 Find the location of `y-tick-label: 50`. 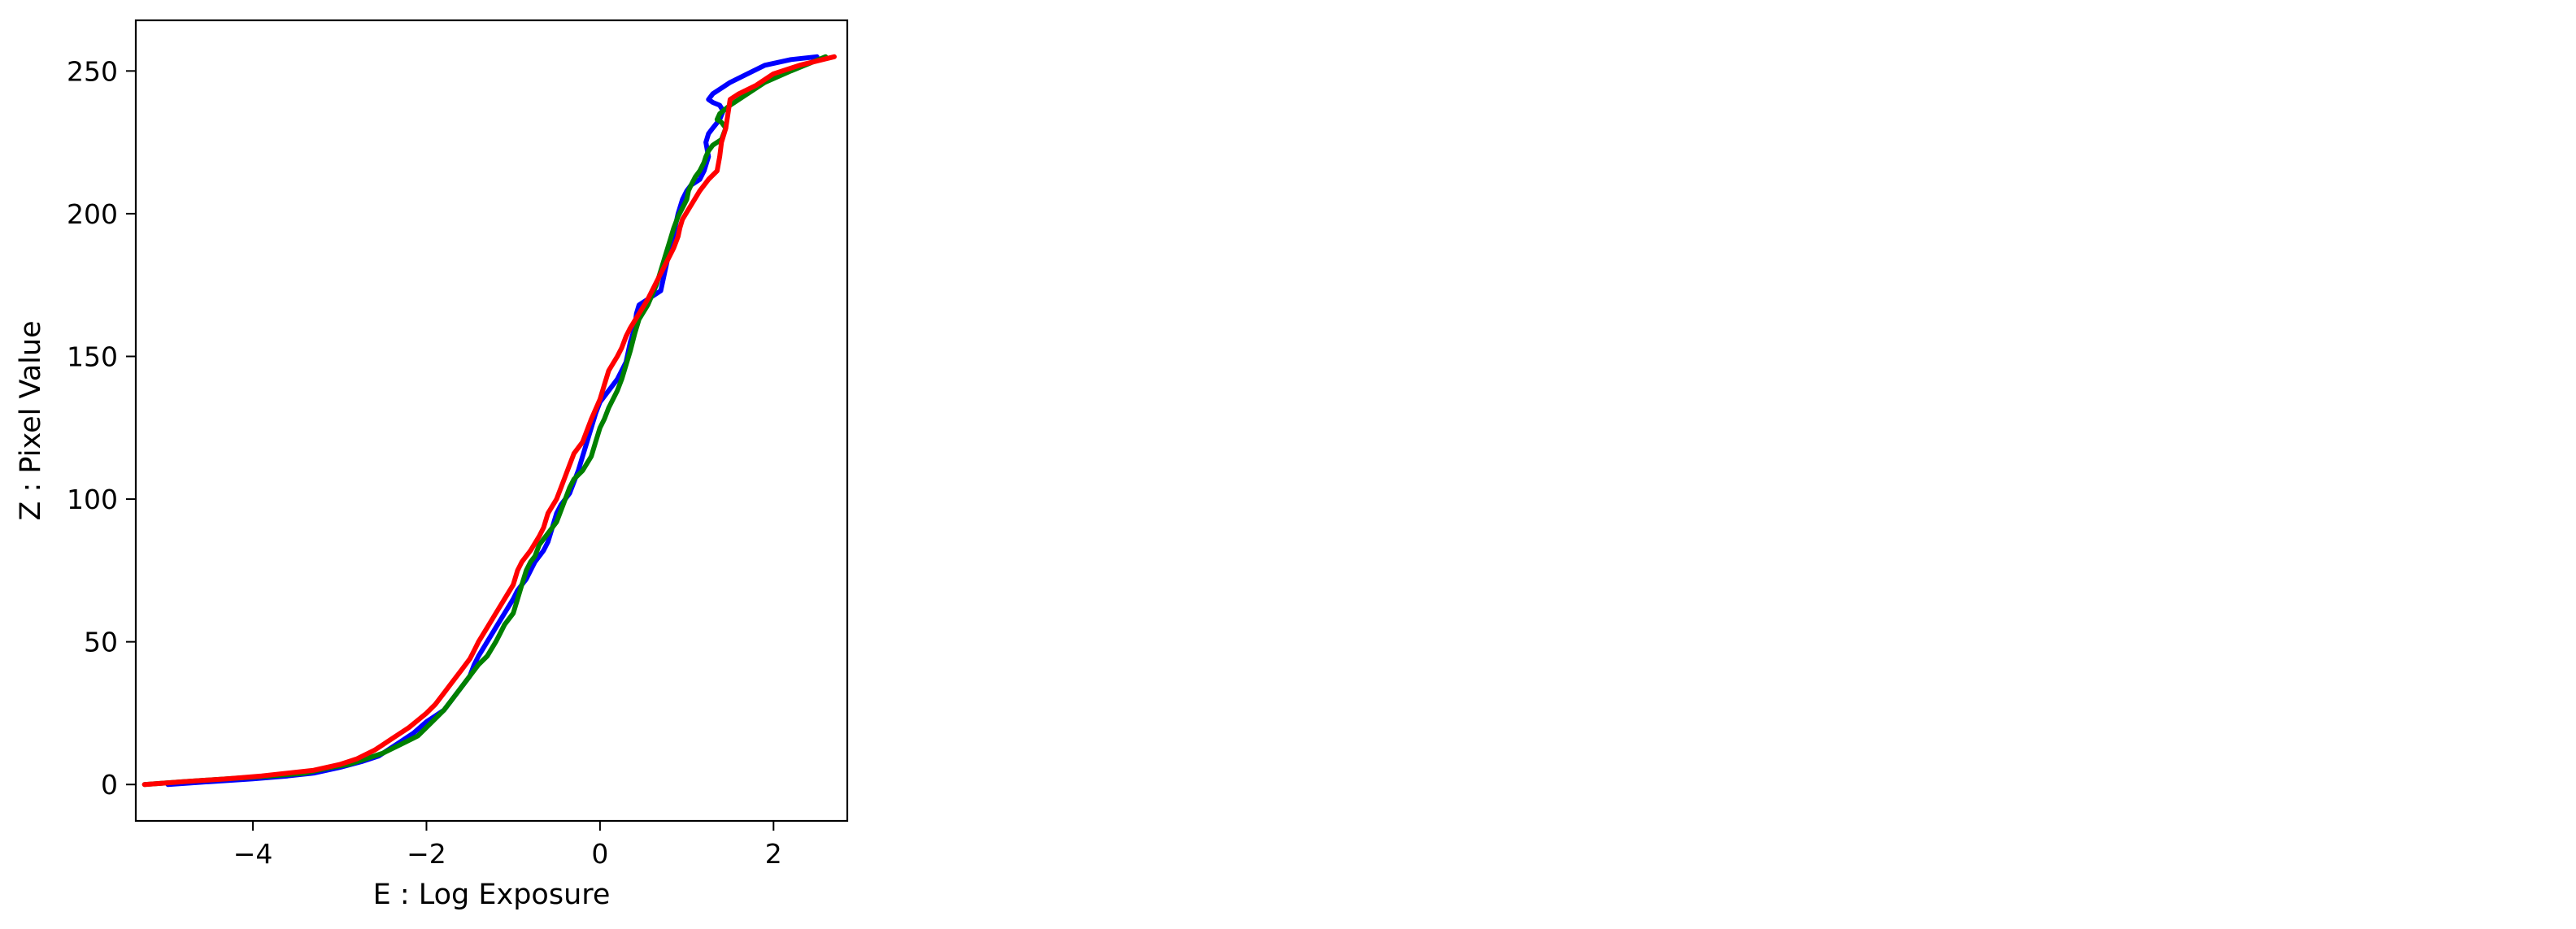

y-tick-label: 50 is located at coordinates (101, 642).